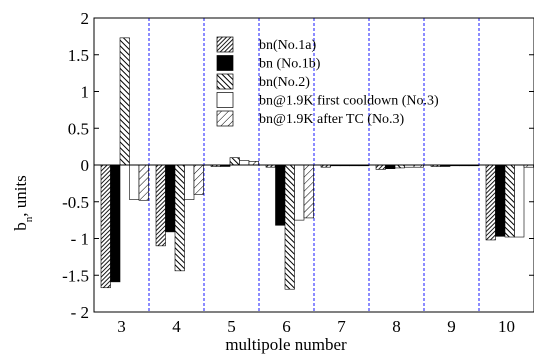 The height and width of the screenshot is (361, 534). Describe the element at coordinates (316, 326) in the screenshot. I see `x-ticks: 3 4 5 6 7 8 9 10` at that location.